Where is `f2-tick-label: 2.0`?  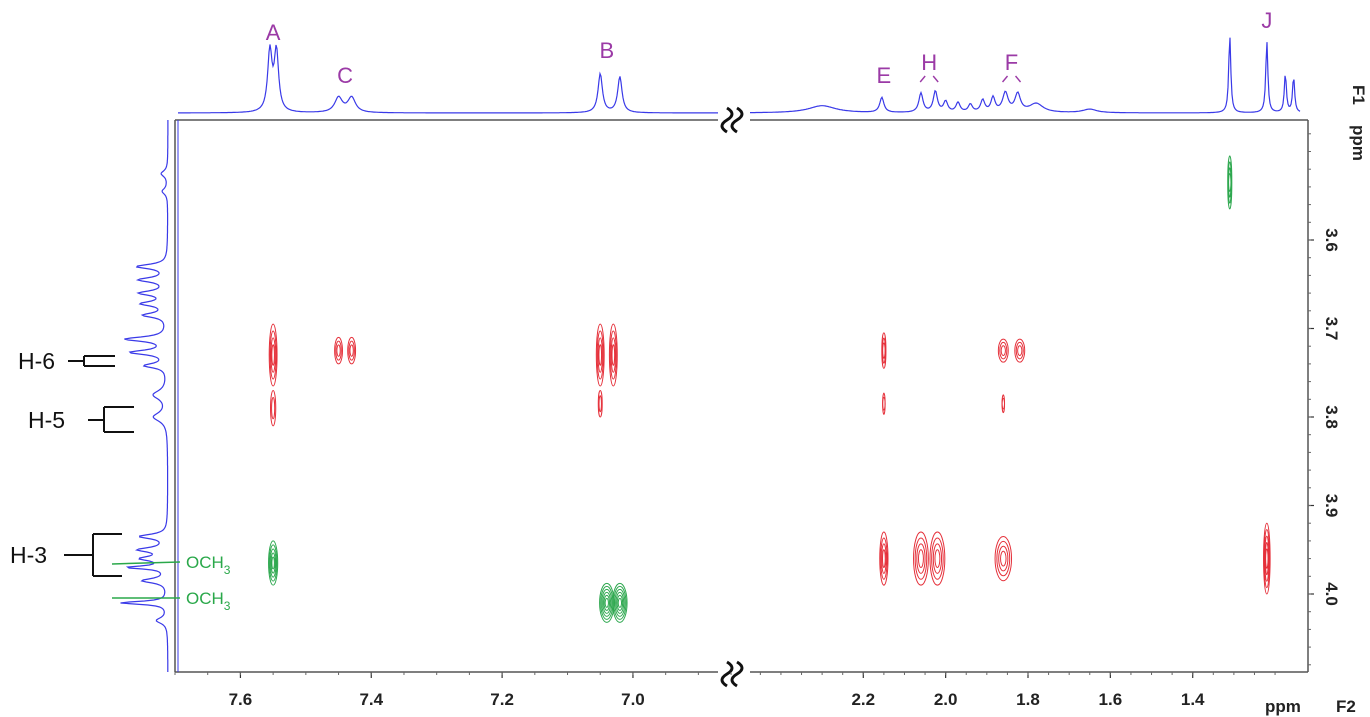
f2-tick-label: 2.0 is located at coordinates (946, 699).